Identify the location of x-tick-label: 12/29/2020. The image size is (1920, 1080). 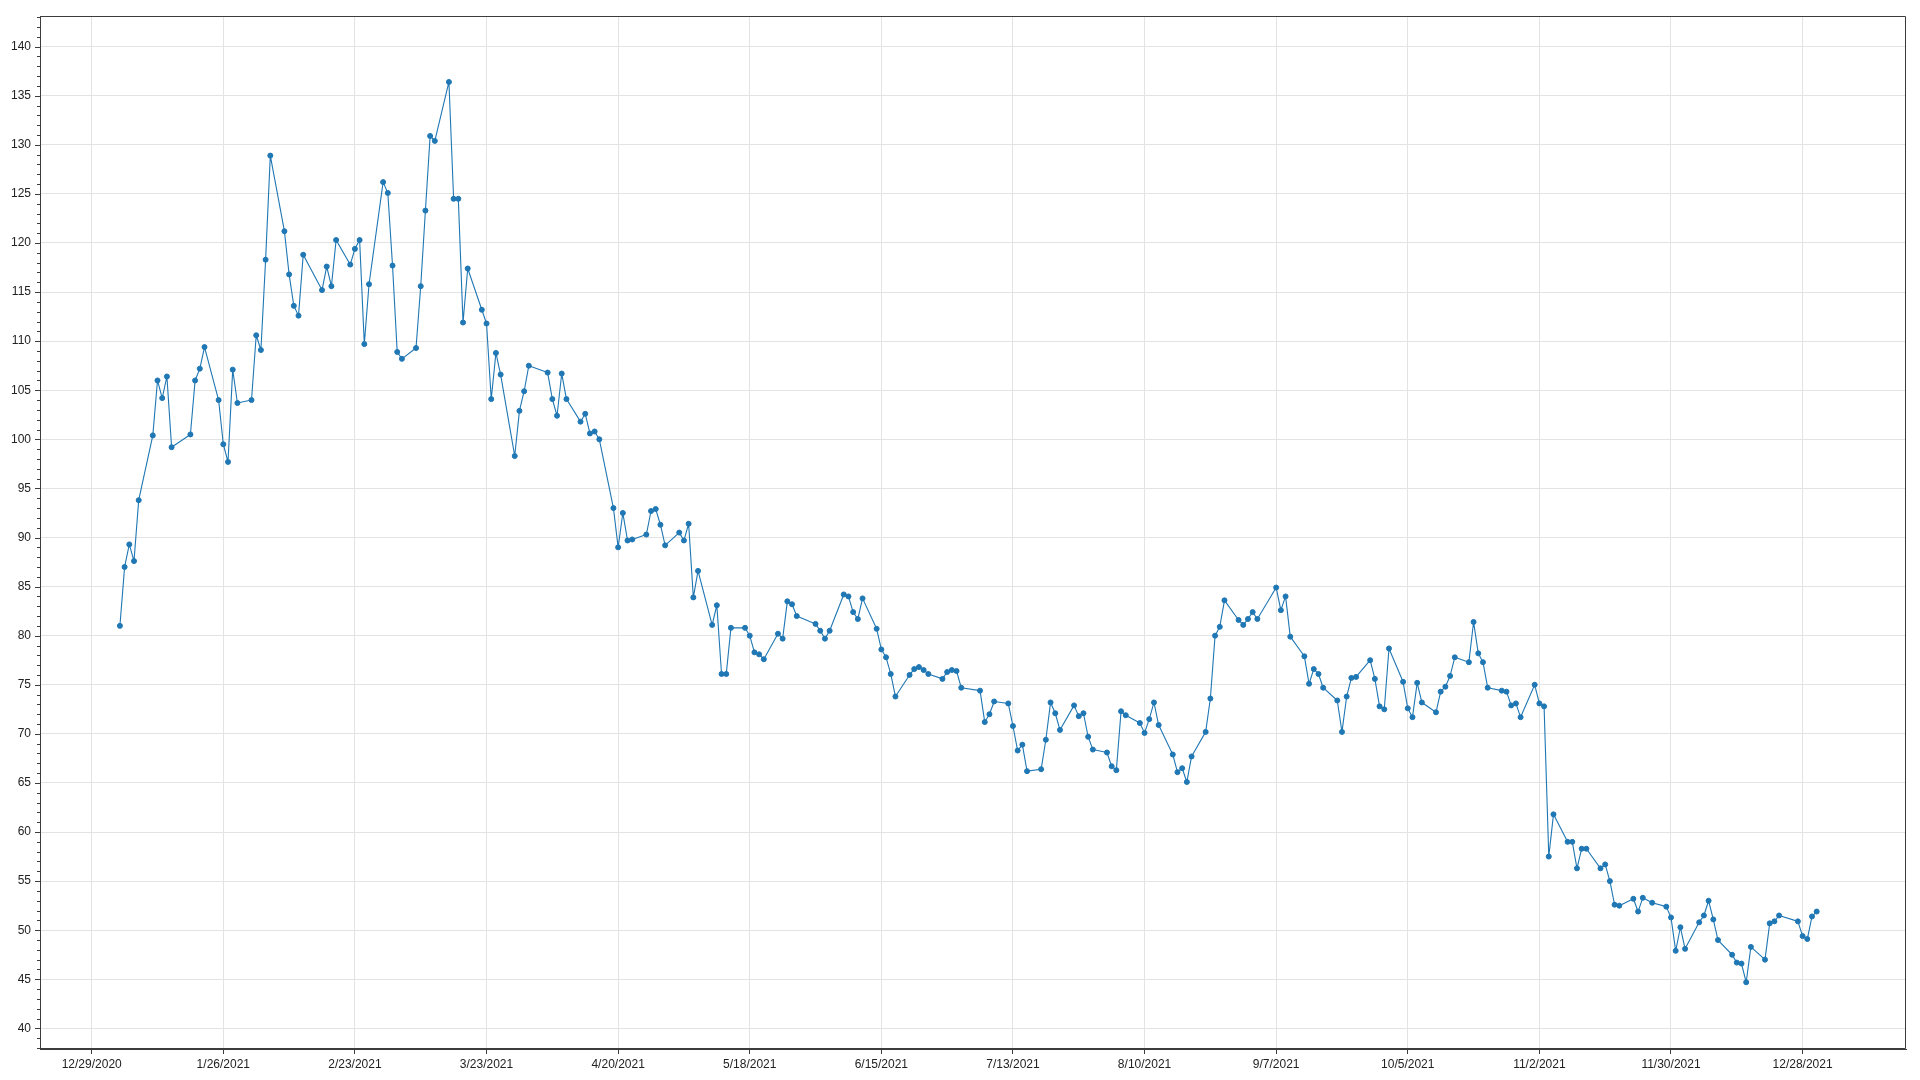
(92, 1063).